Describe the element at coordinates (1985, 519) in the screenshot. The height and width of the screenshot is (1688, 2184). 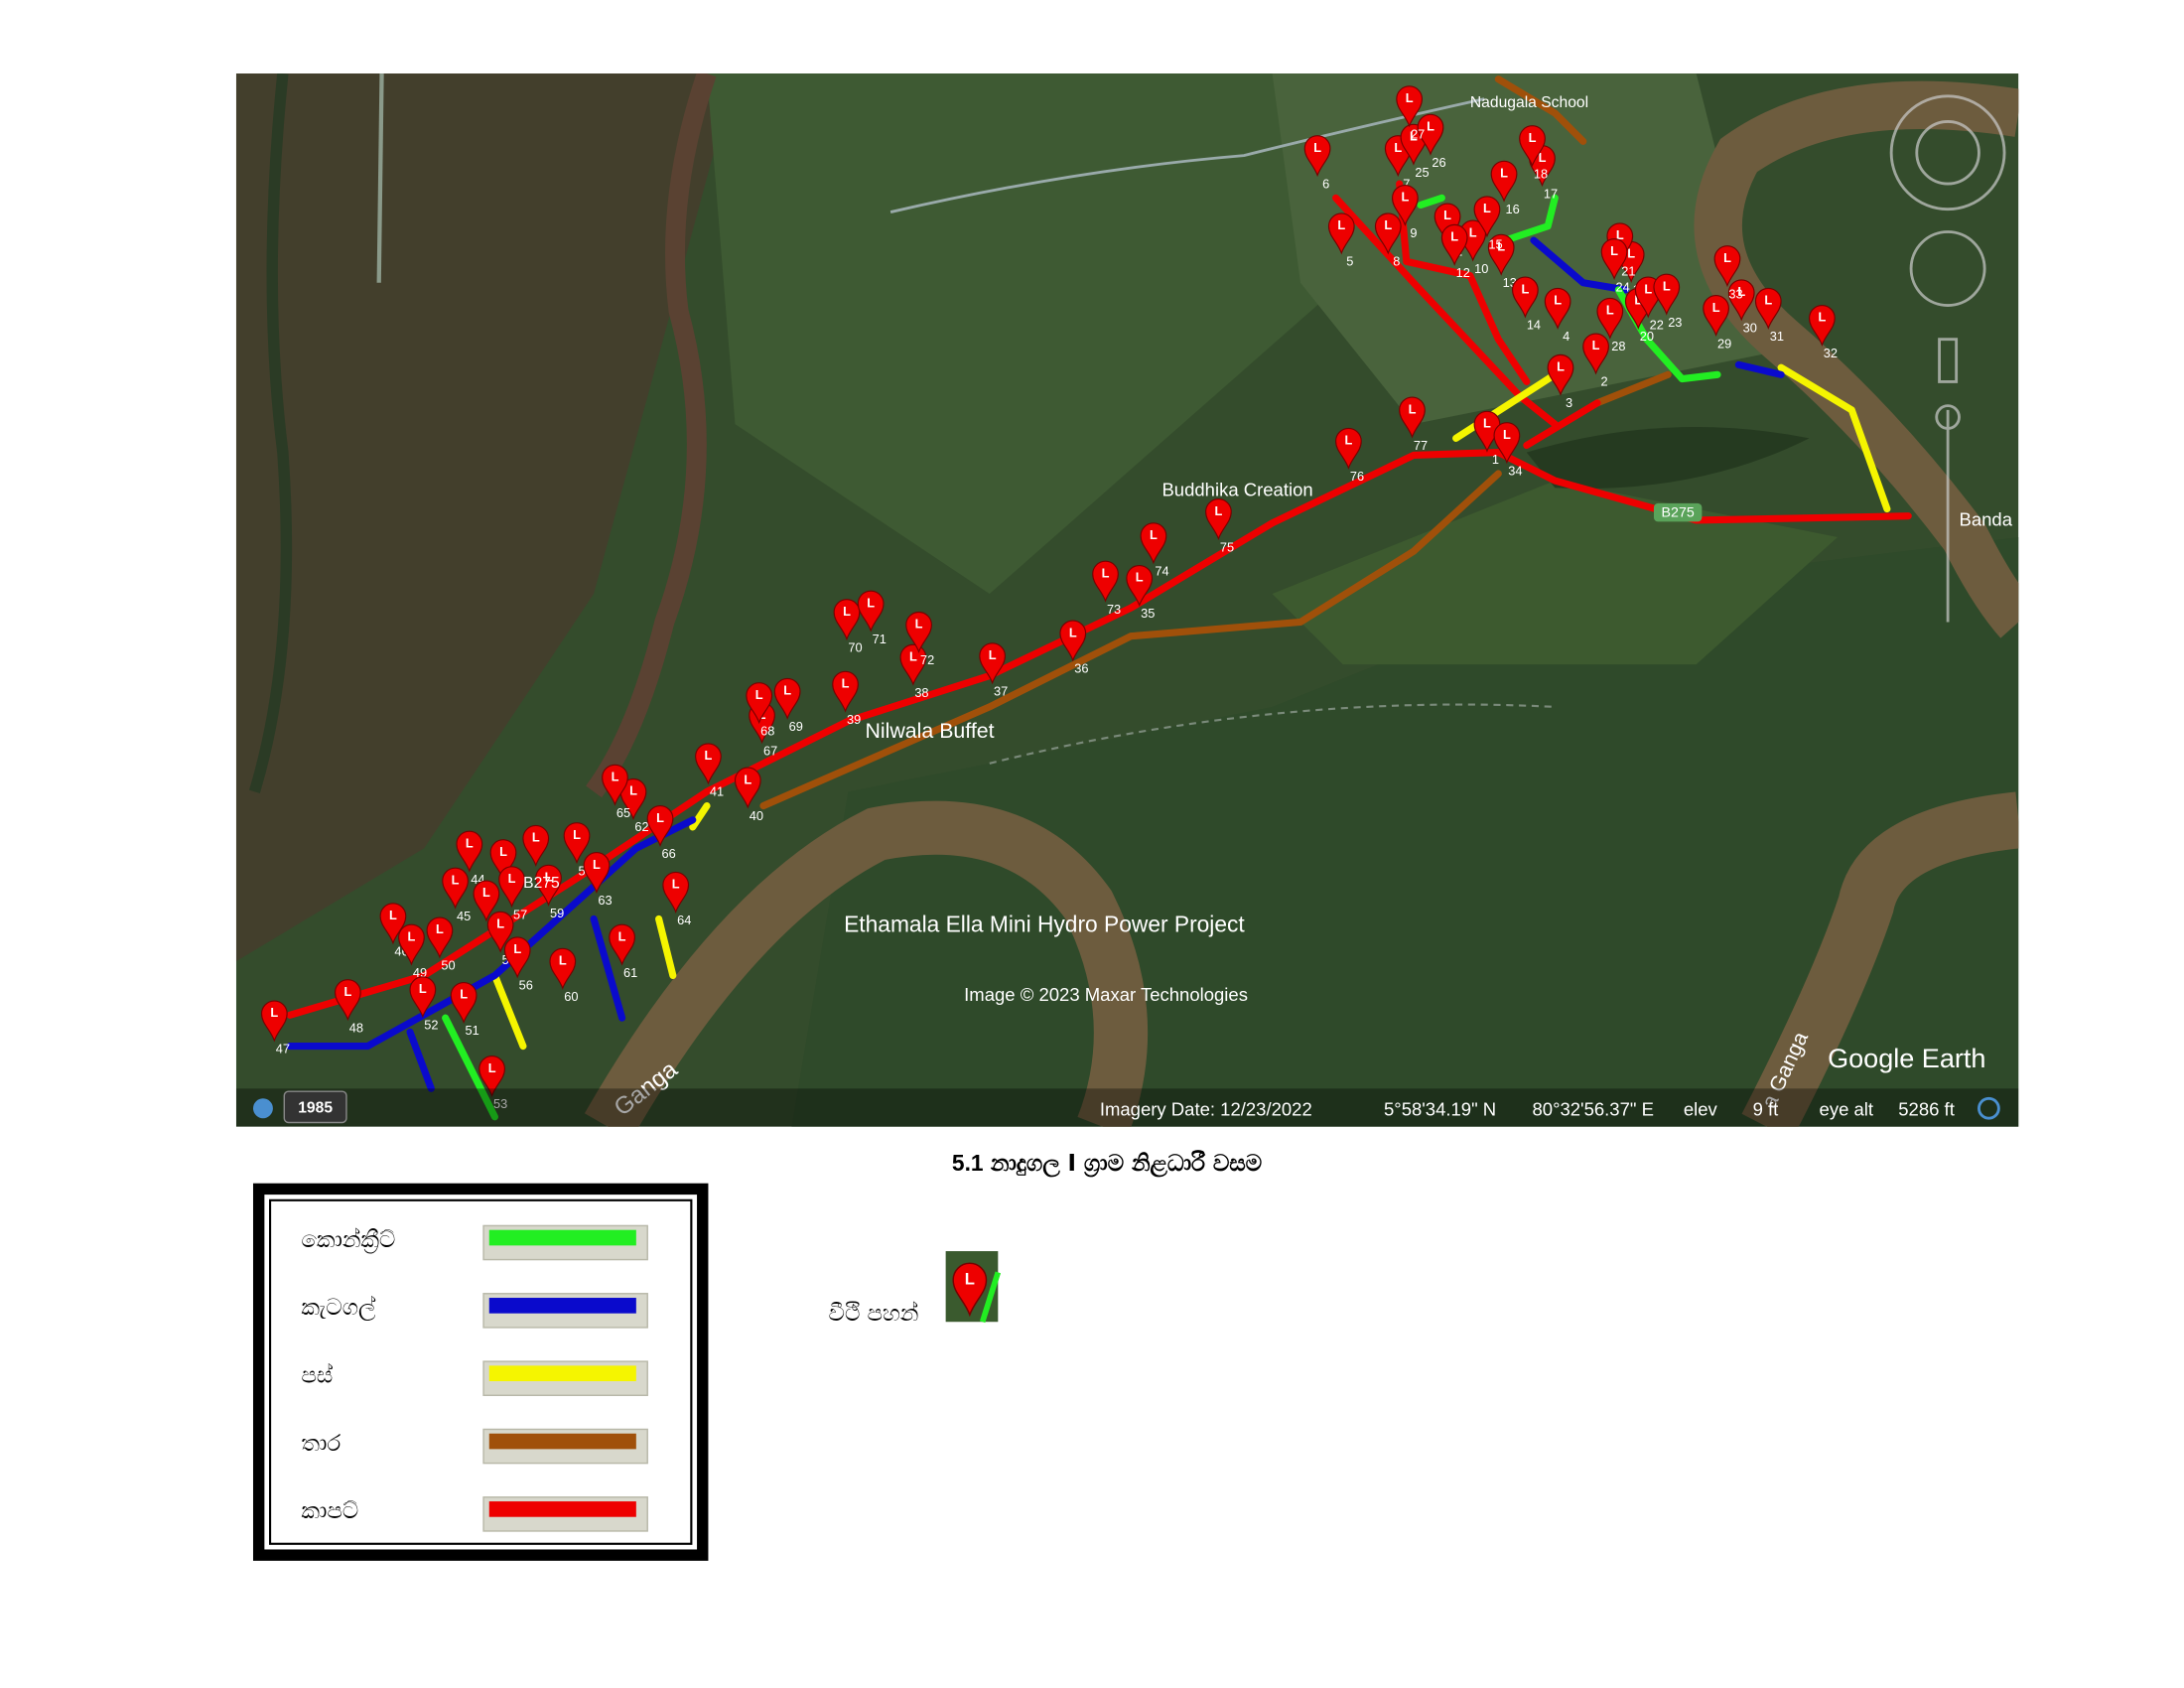
I see `place-label: Banda` at that location.